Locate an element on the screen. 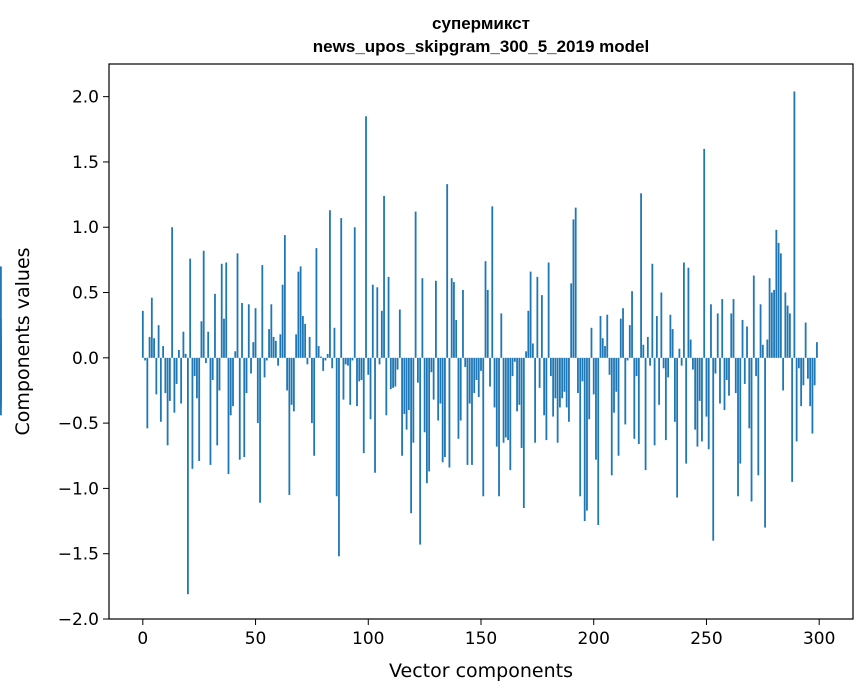 This screenshot has width=867, height=696. y-tick-label: 2.0 is located at coordinates (85, 98).